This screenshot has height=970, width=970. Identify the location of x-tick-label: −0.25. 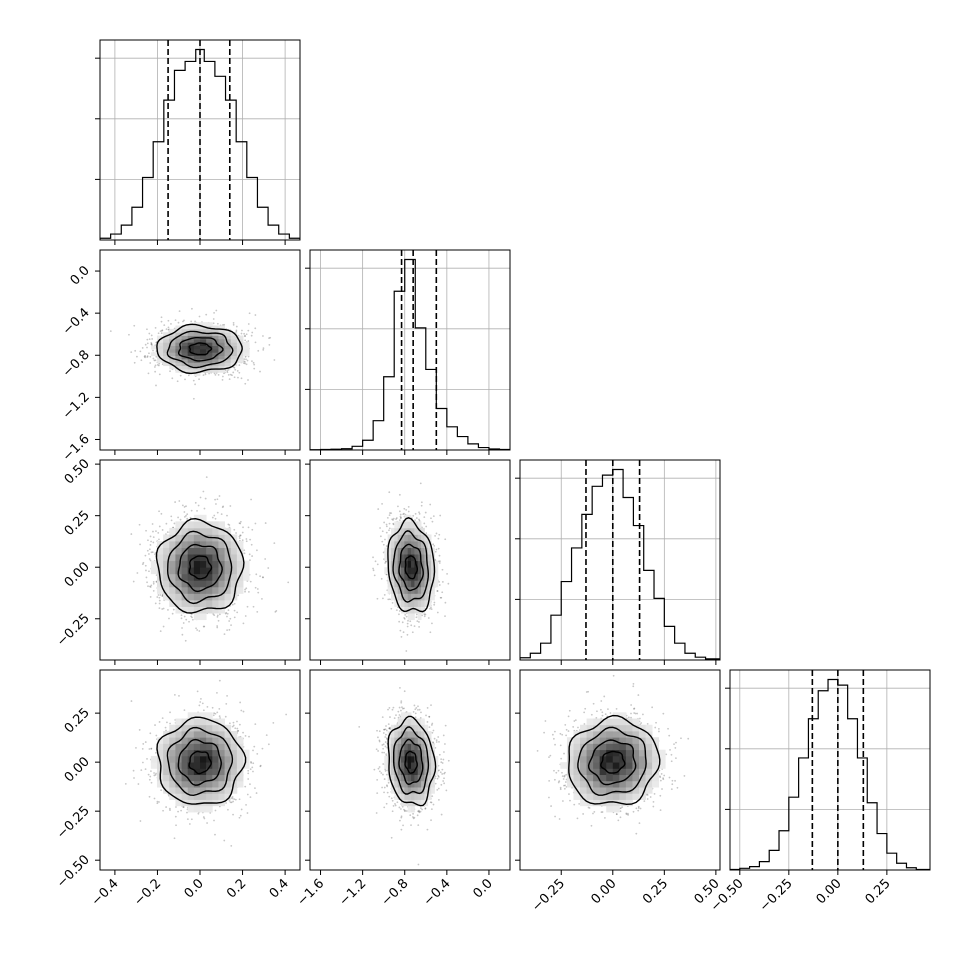
(776, 895).